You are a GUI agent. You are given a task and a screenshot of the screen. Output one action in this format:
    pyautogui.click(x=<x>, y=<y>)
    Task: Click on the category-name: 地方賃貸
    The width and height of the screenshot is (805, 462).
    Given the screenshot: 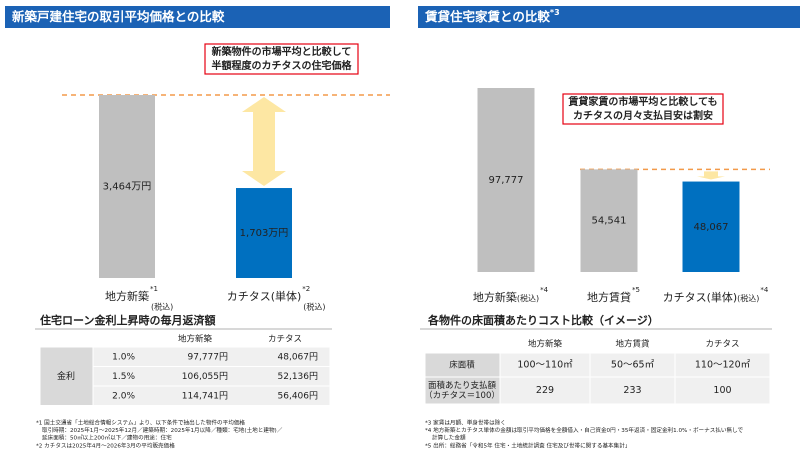 What is the action you would take?
    pyautogui.click(x=609, y=297)
    